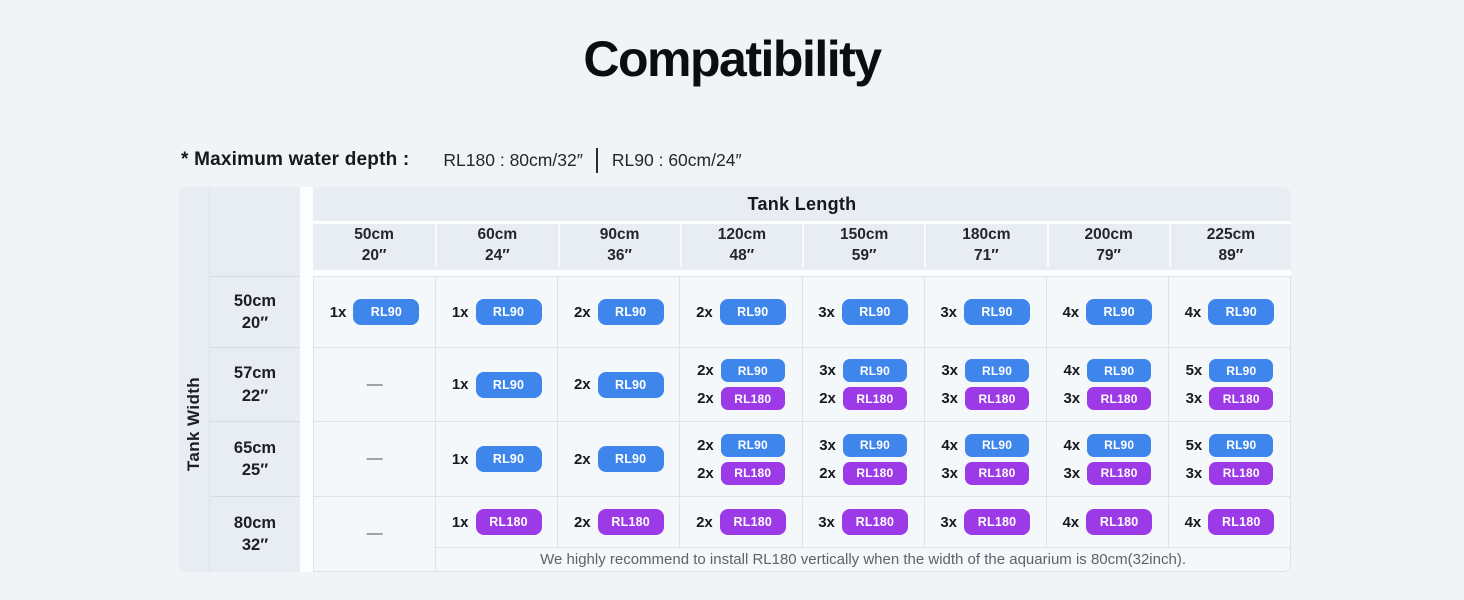 This screenshot has width=1464, height=600. I want to click on row-header-inch: 22″, so click(255, 395).